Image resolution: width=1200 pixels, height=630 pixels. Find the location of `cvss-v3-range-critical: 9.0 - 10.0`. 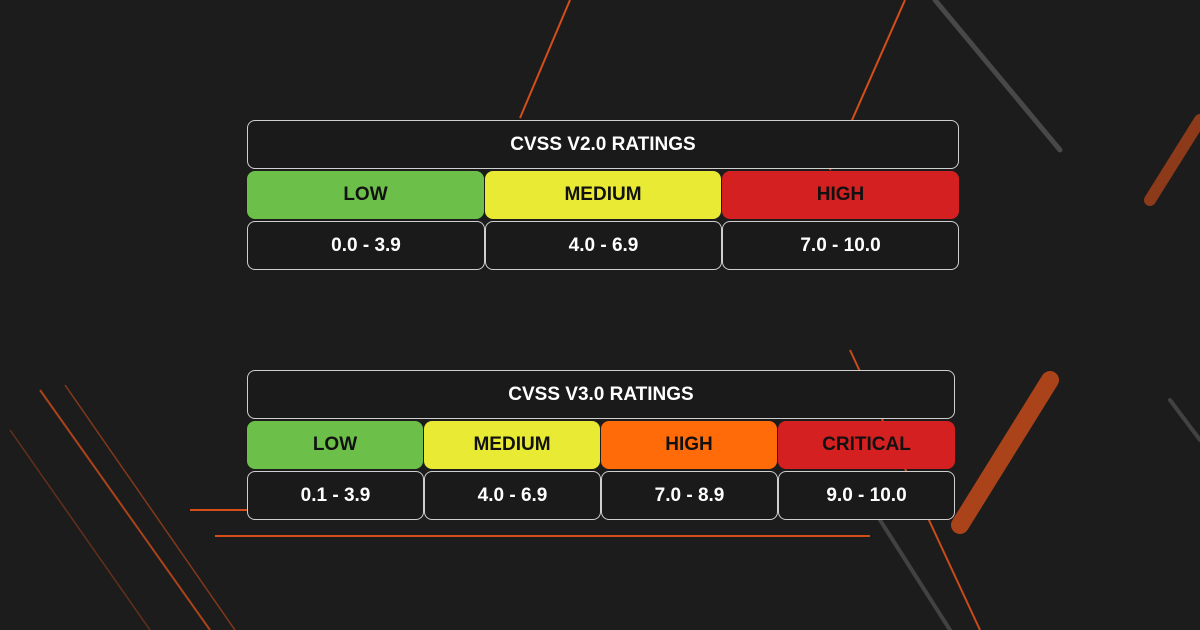

cvss-v3-range-critical: 9.0 - 10.0 is located at coordinates (866, 495).